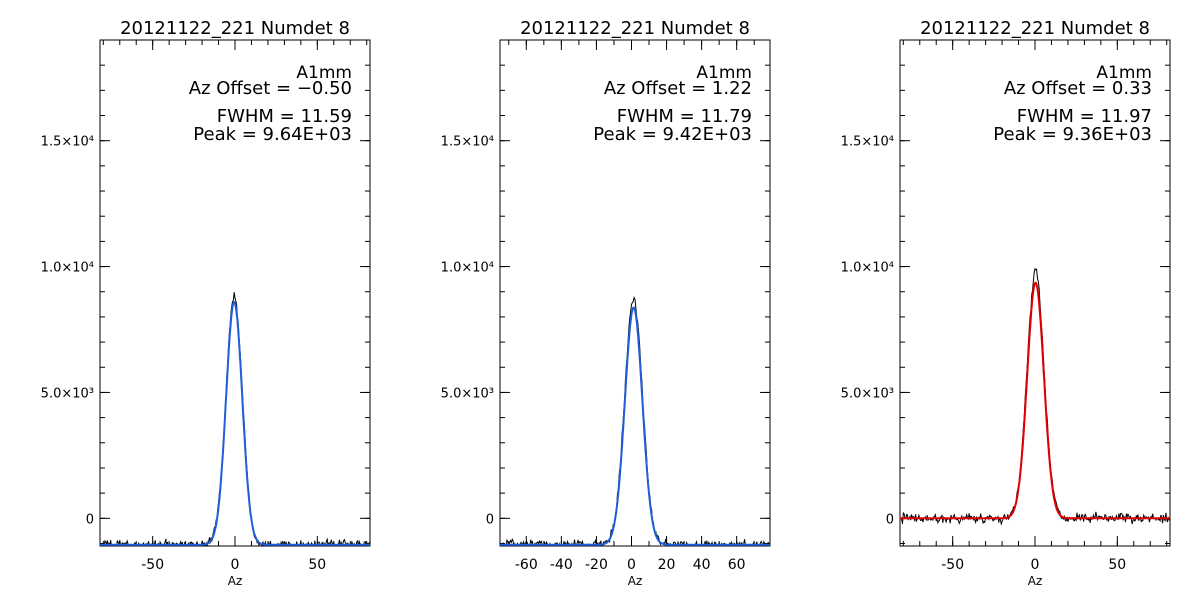 This screenshot has width=1200, height=604. Describe the element at coordinates (272, 134) in the screenshot. I see `annotation-peak: Peak = 9.64E+03` at that location.